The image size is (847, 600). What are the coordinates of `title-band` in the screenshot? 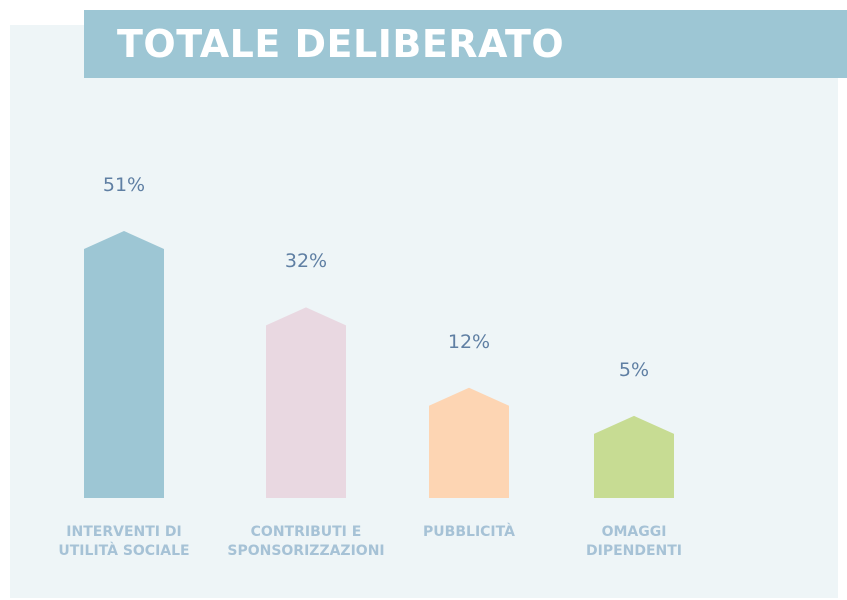 It's located at (465, 44).